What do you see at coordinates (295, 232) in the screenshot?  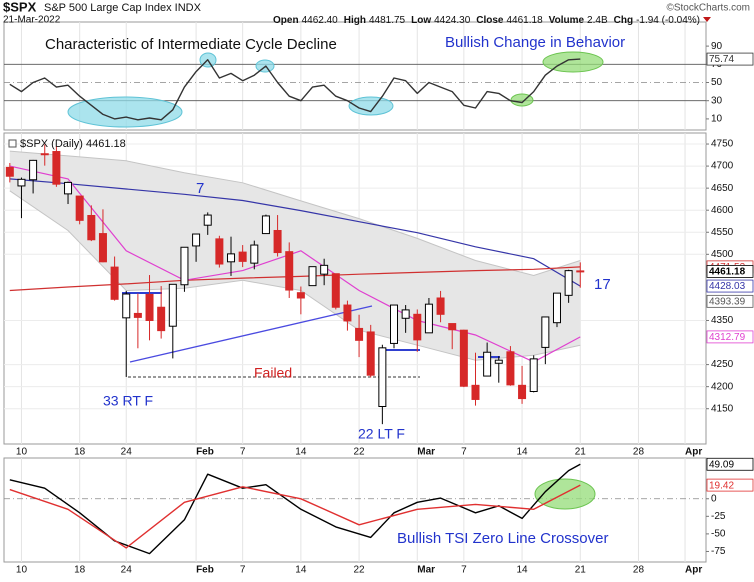 I see `moving-average` at bounding box center [295, 232].